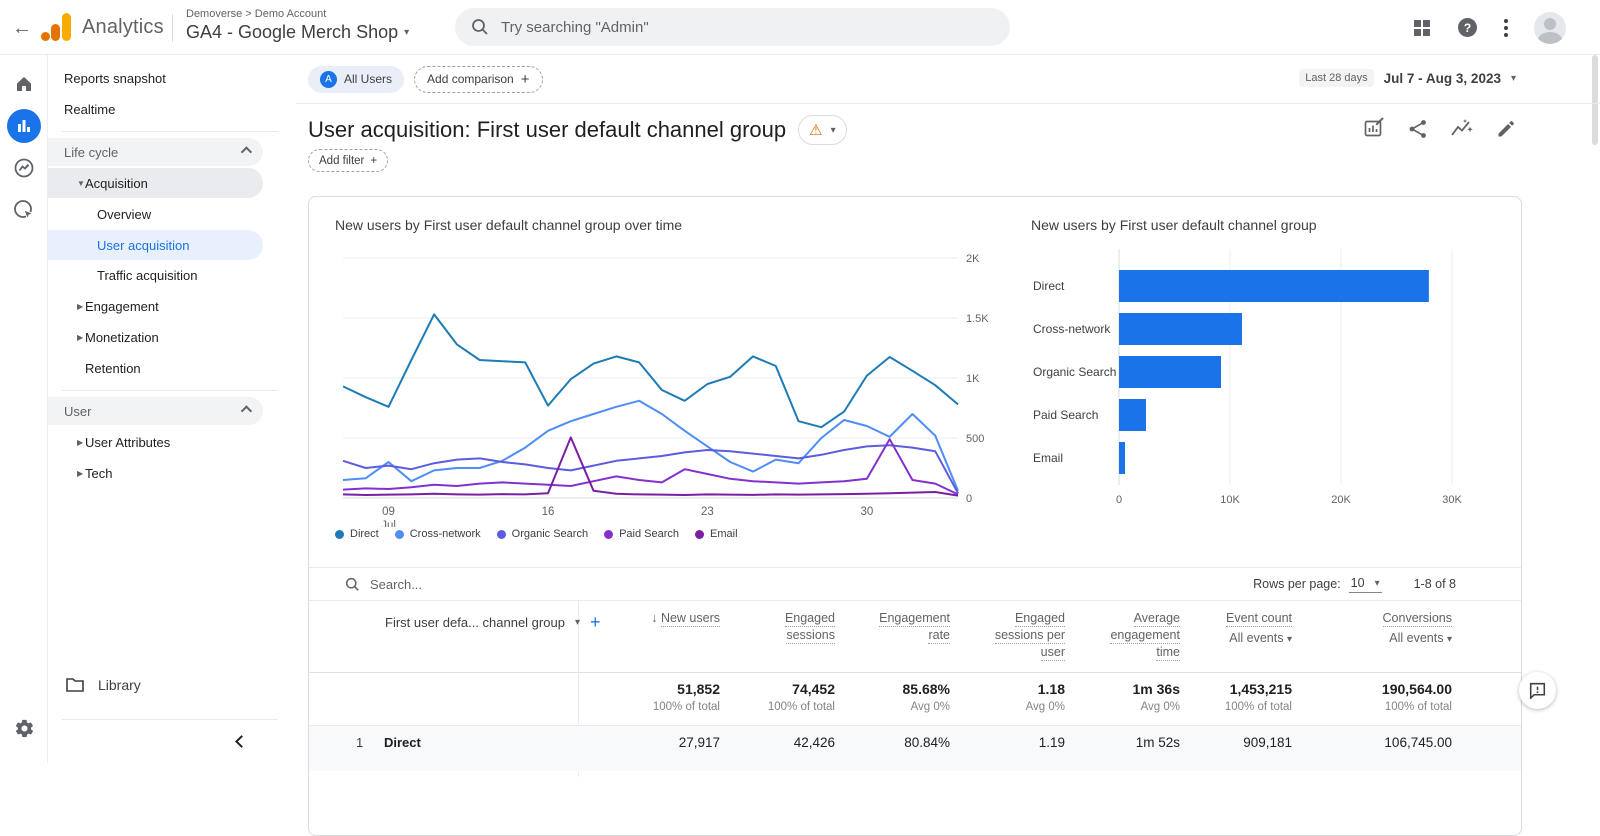  I want to click on kebab-menu-icon, so click(1506, 28).